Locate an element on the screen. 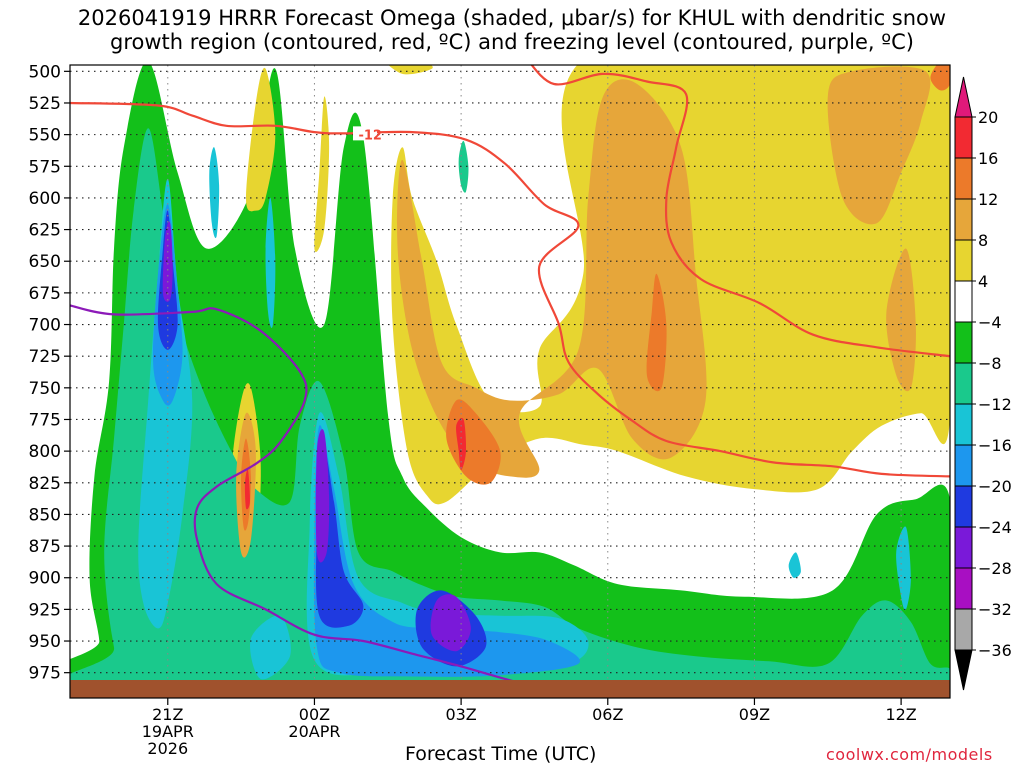  x-tick-label: 09Z is located at coordinates (754, 714).